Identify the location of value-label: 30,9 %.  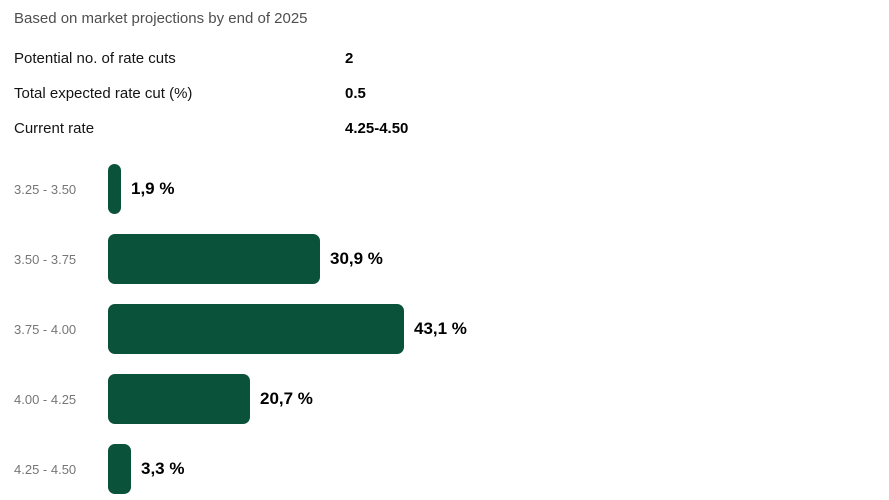
(356, 258).